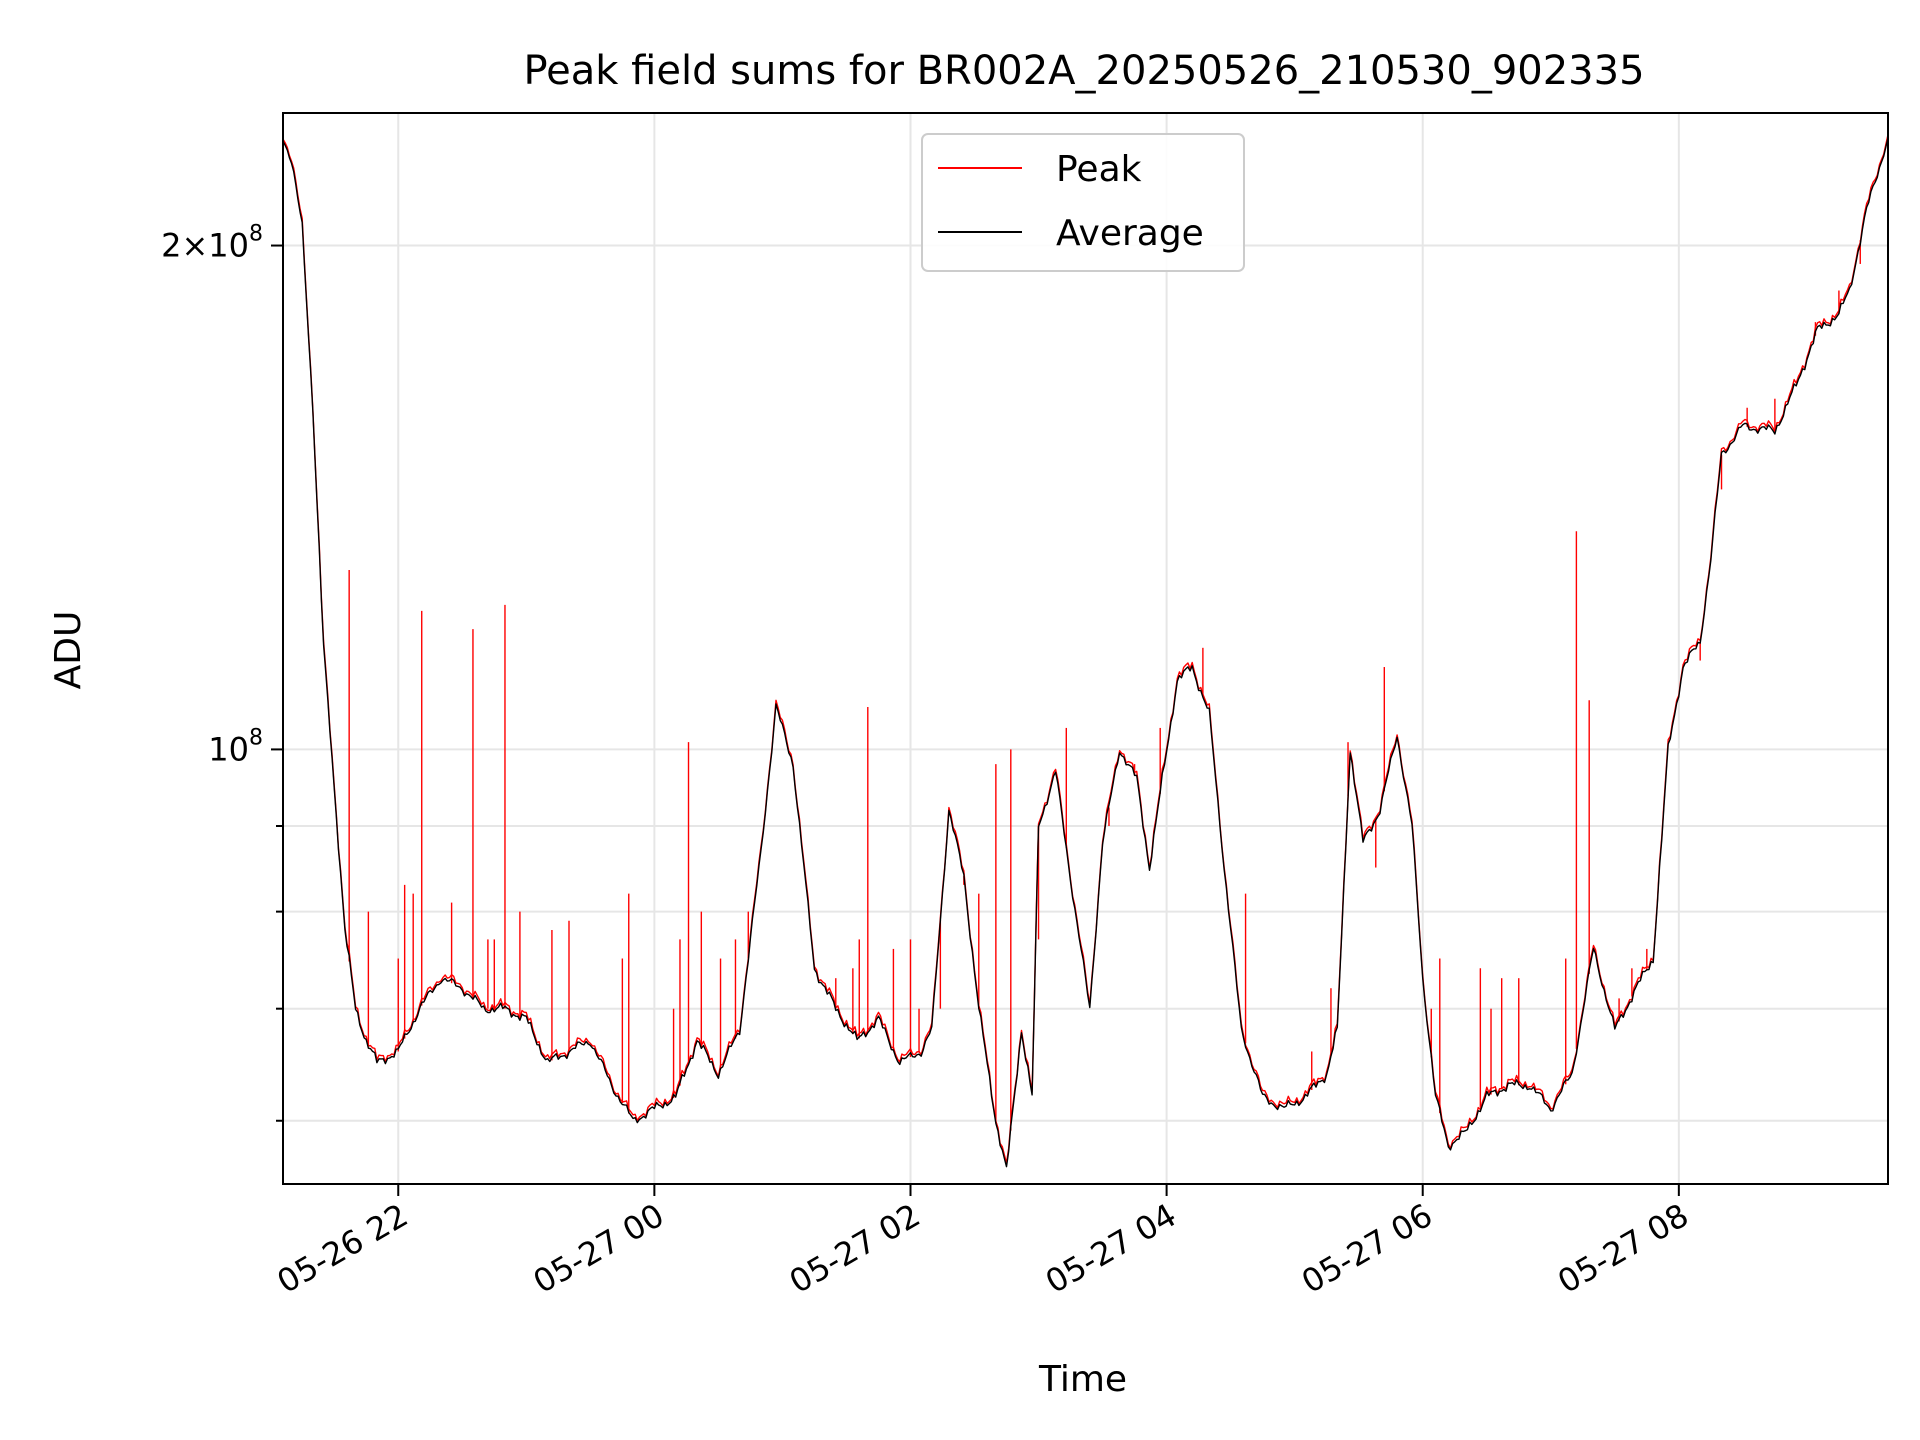  What do you see at coordinates (222, 495) in the screenshot?
I see `y-major-ticks: 108 2×108` at bounding box center [222, 495].